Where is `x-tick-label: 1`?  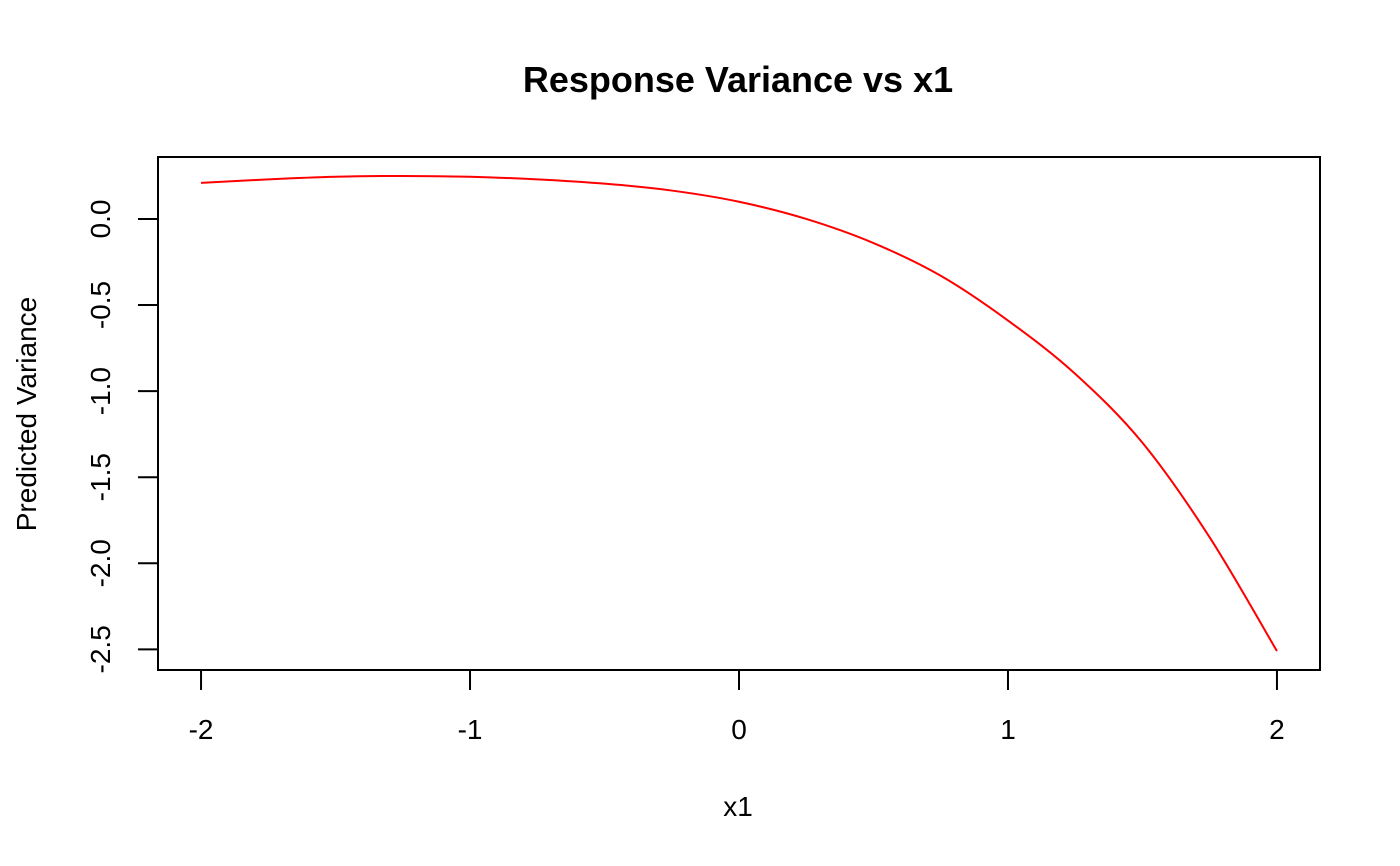 x-tick-label: 1 is located at coordinates (1008, 729).